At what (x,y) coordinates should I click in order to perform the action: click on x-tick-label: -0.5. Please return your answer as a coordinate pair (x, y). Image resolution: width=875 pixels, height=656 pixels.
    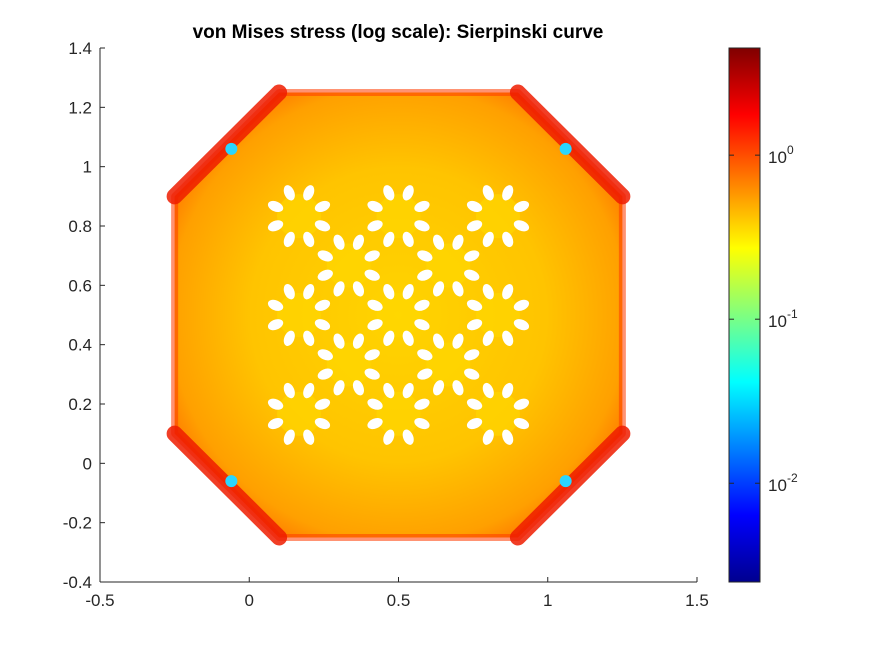
    Looking at the image, I should click on (99, 600).